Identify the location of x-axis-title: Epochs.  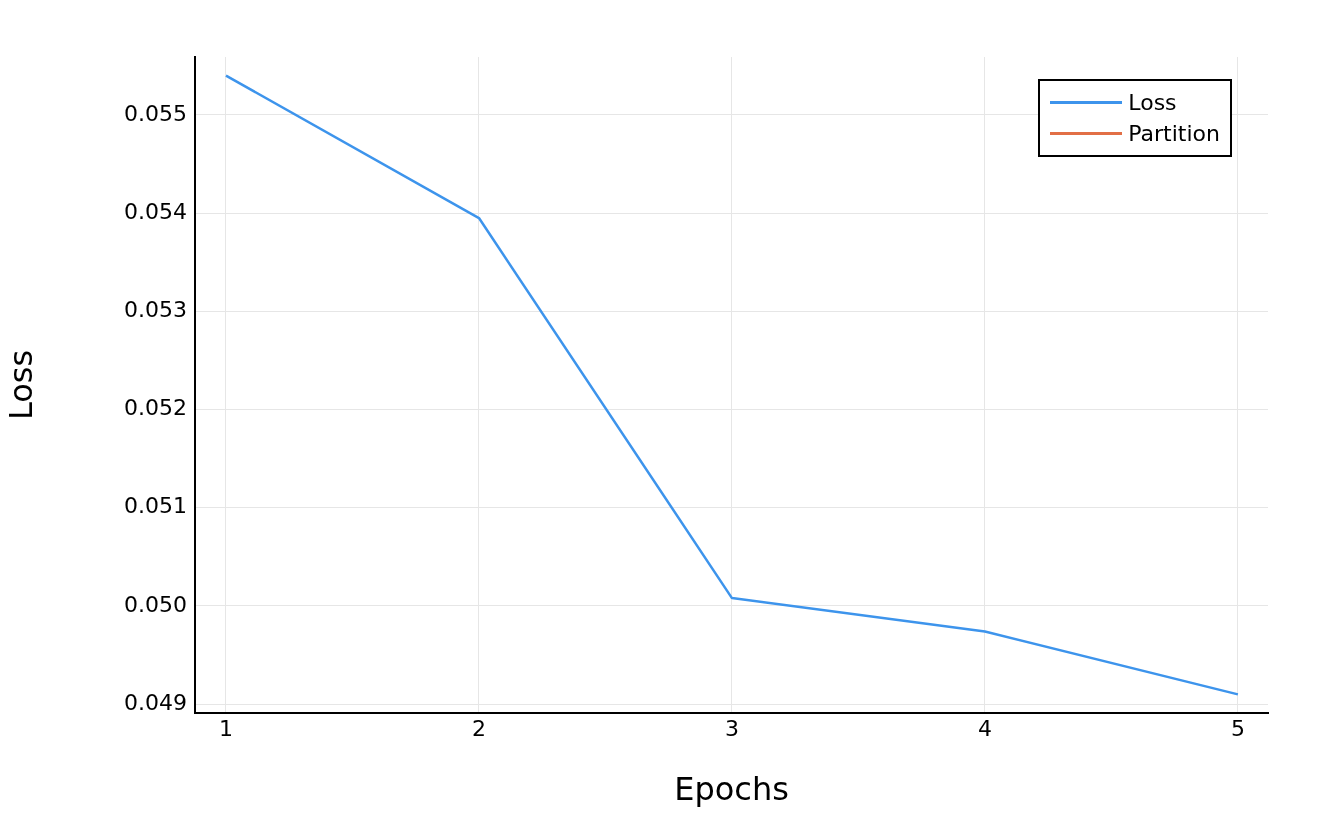
(731, 789).